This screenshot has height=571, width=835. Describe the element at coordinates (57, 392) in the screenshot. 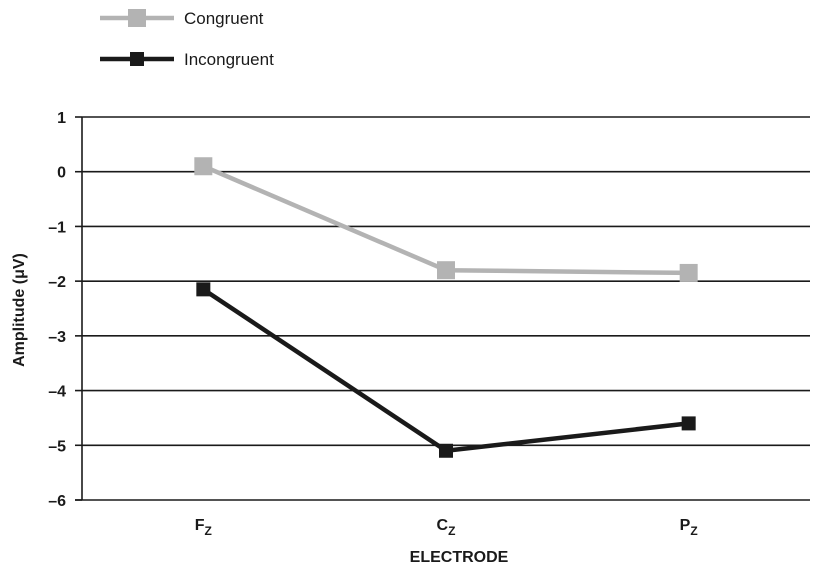

I see `y-tick-label: –4` at that location.